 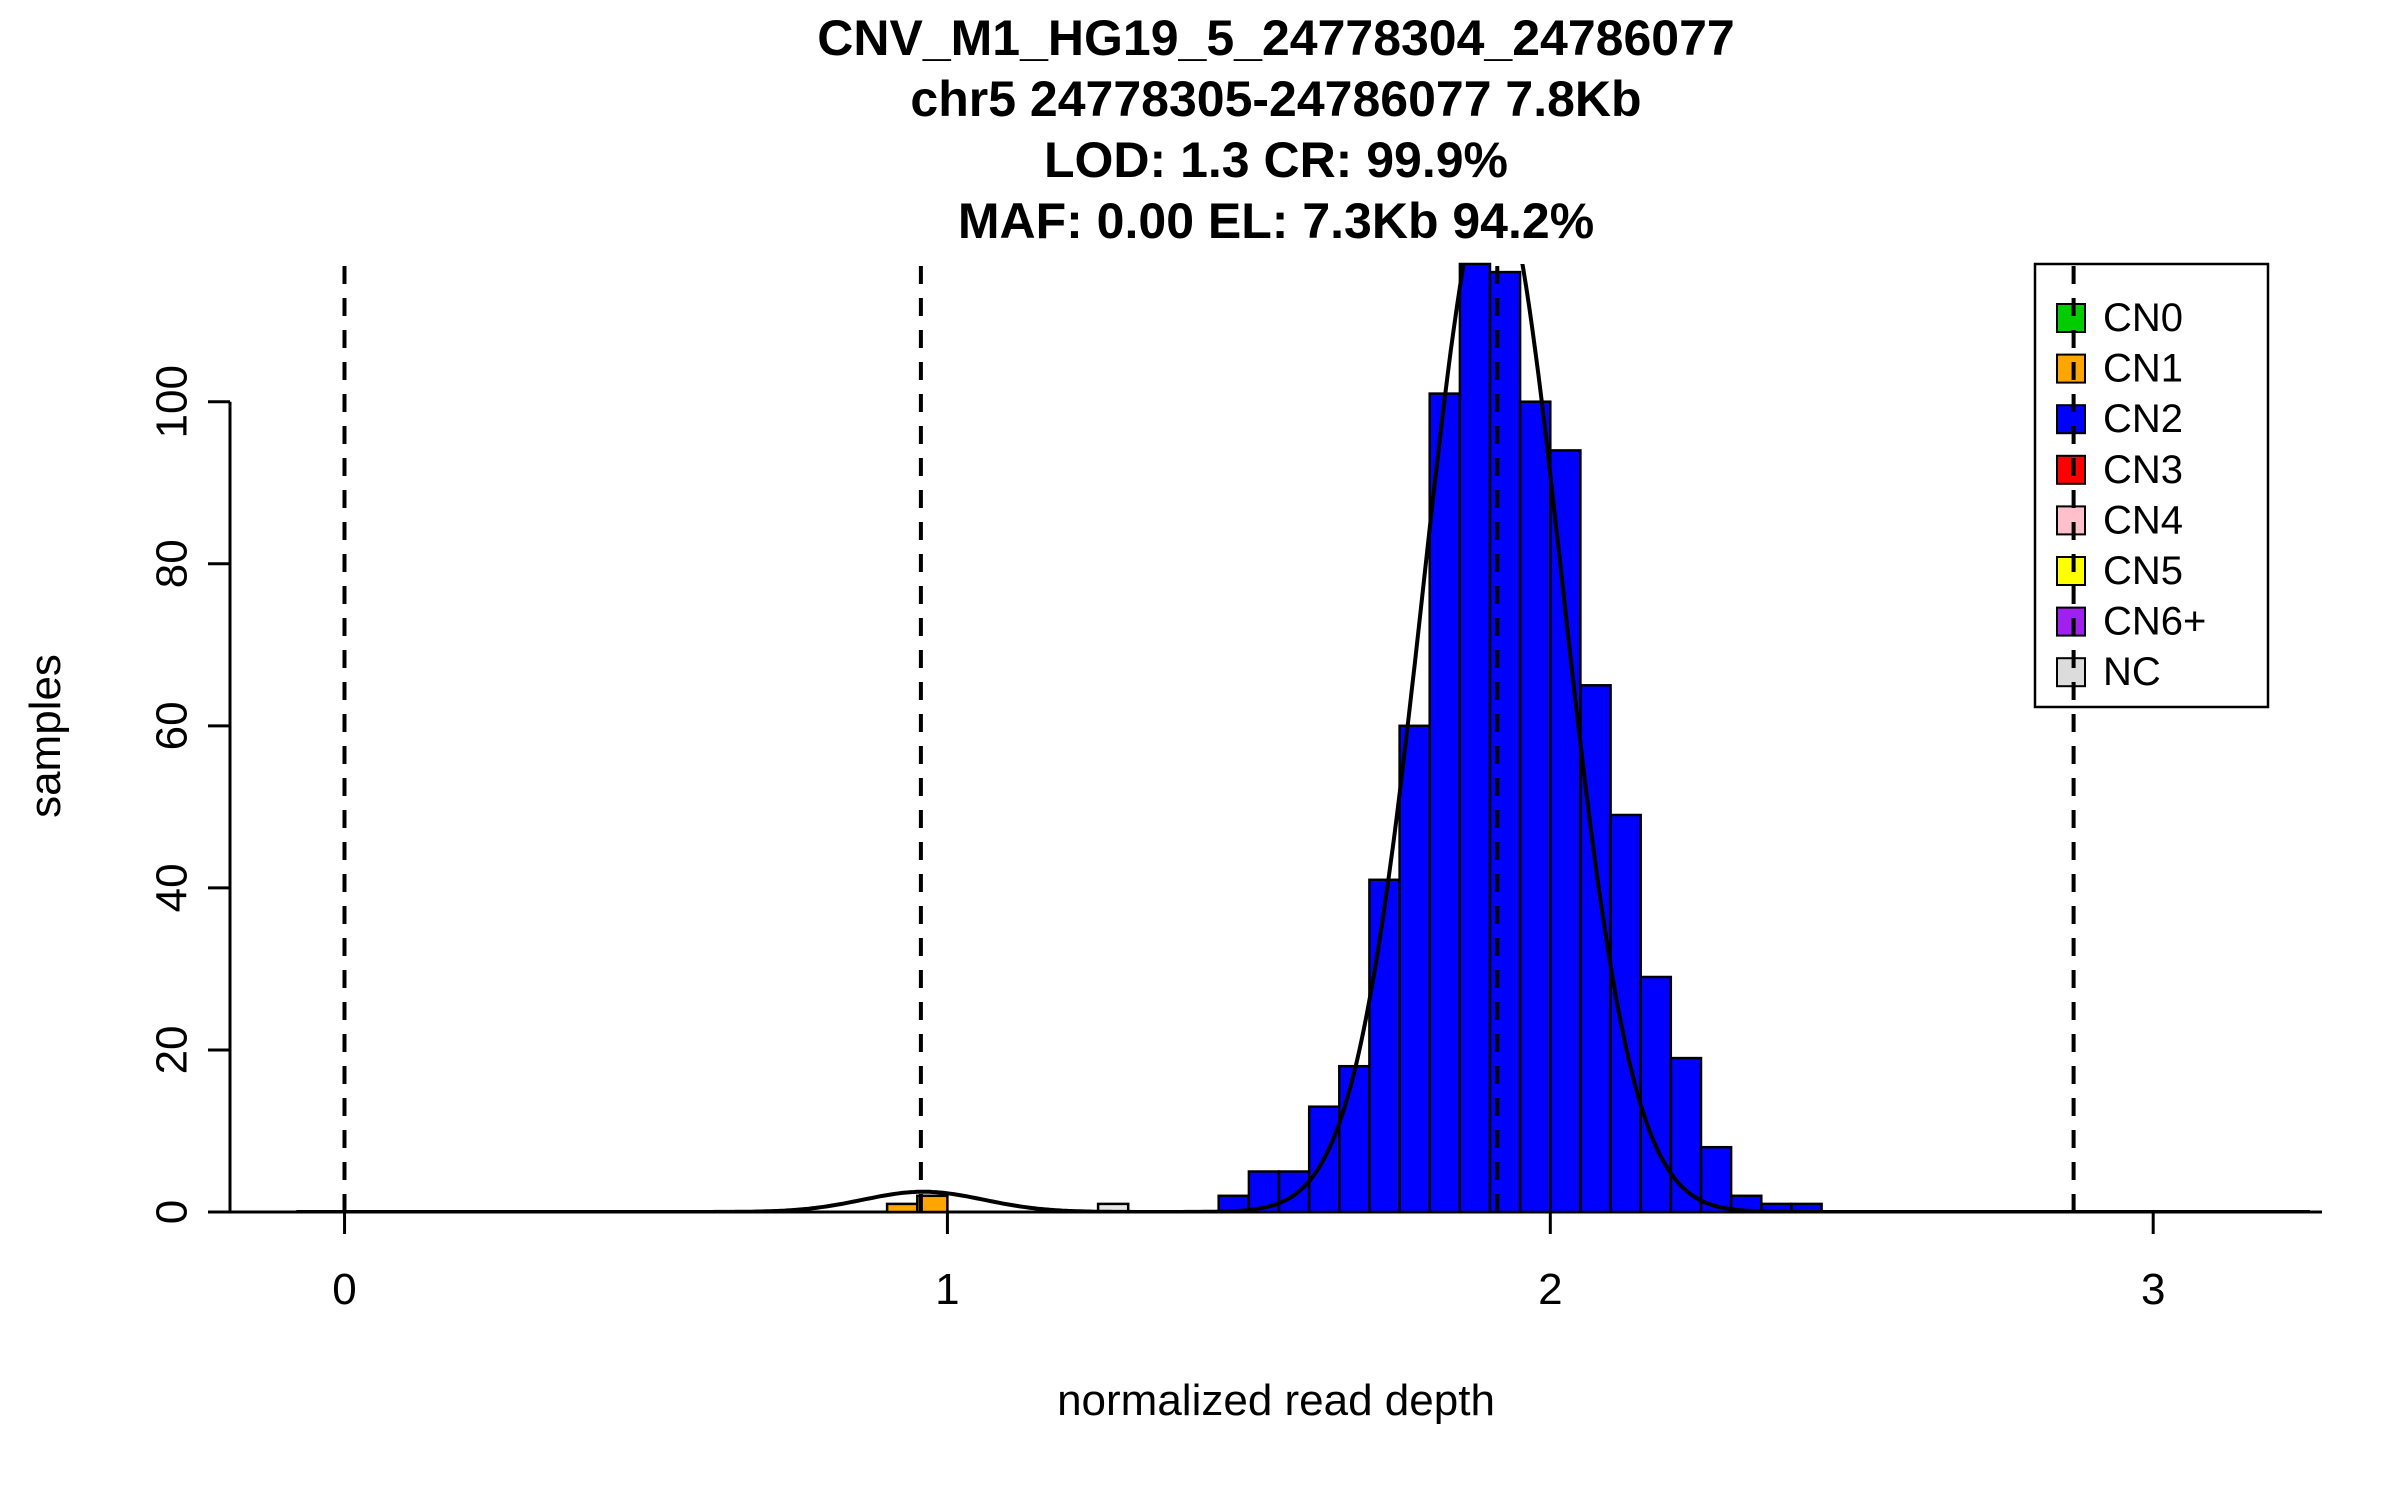 I want to click on title-line-1: CNV_M1_HG19_5_24778304_24786077, so click(x=1276, y=38).